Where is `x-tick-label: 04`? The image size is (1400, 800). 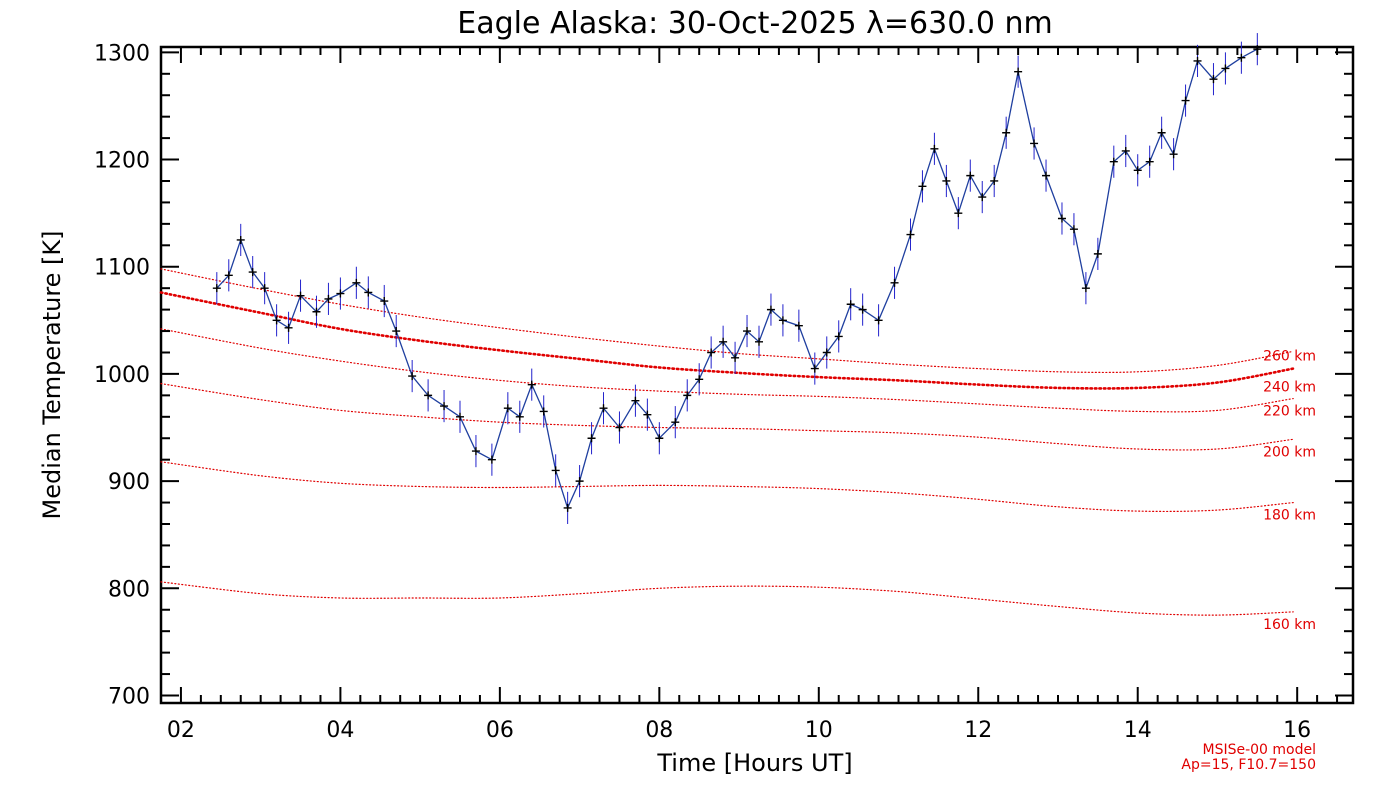 x-tick-label: 04 is located at coordinates (340, 730).